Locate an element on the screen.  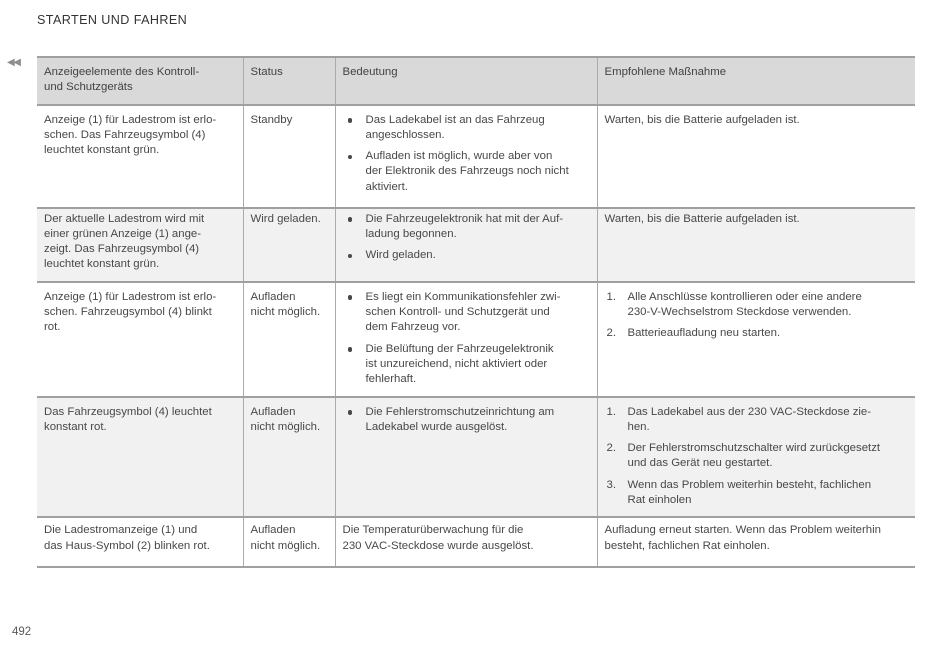
cell-status: Standby is located at coordinates (288, 156).